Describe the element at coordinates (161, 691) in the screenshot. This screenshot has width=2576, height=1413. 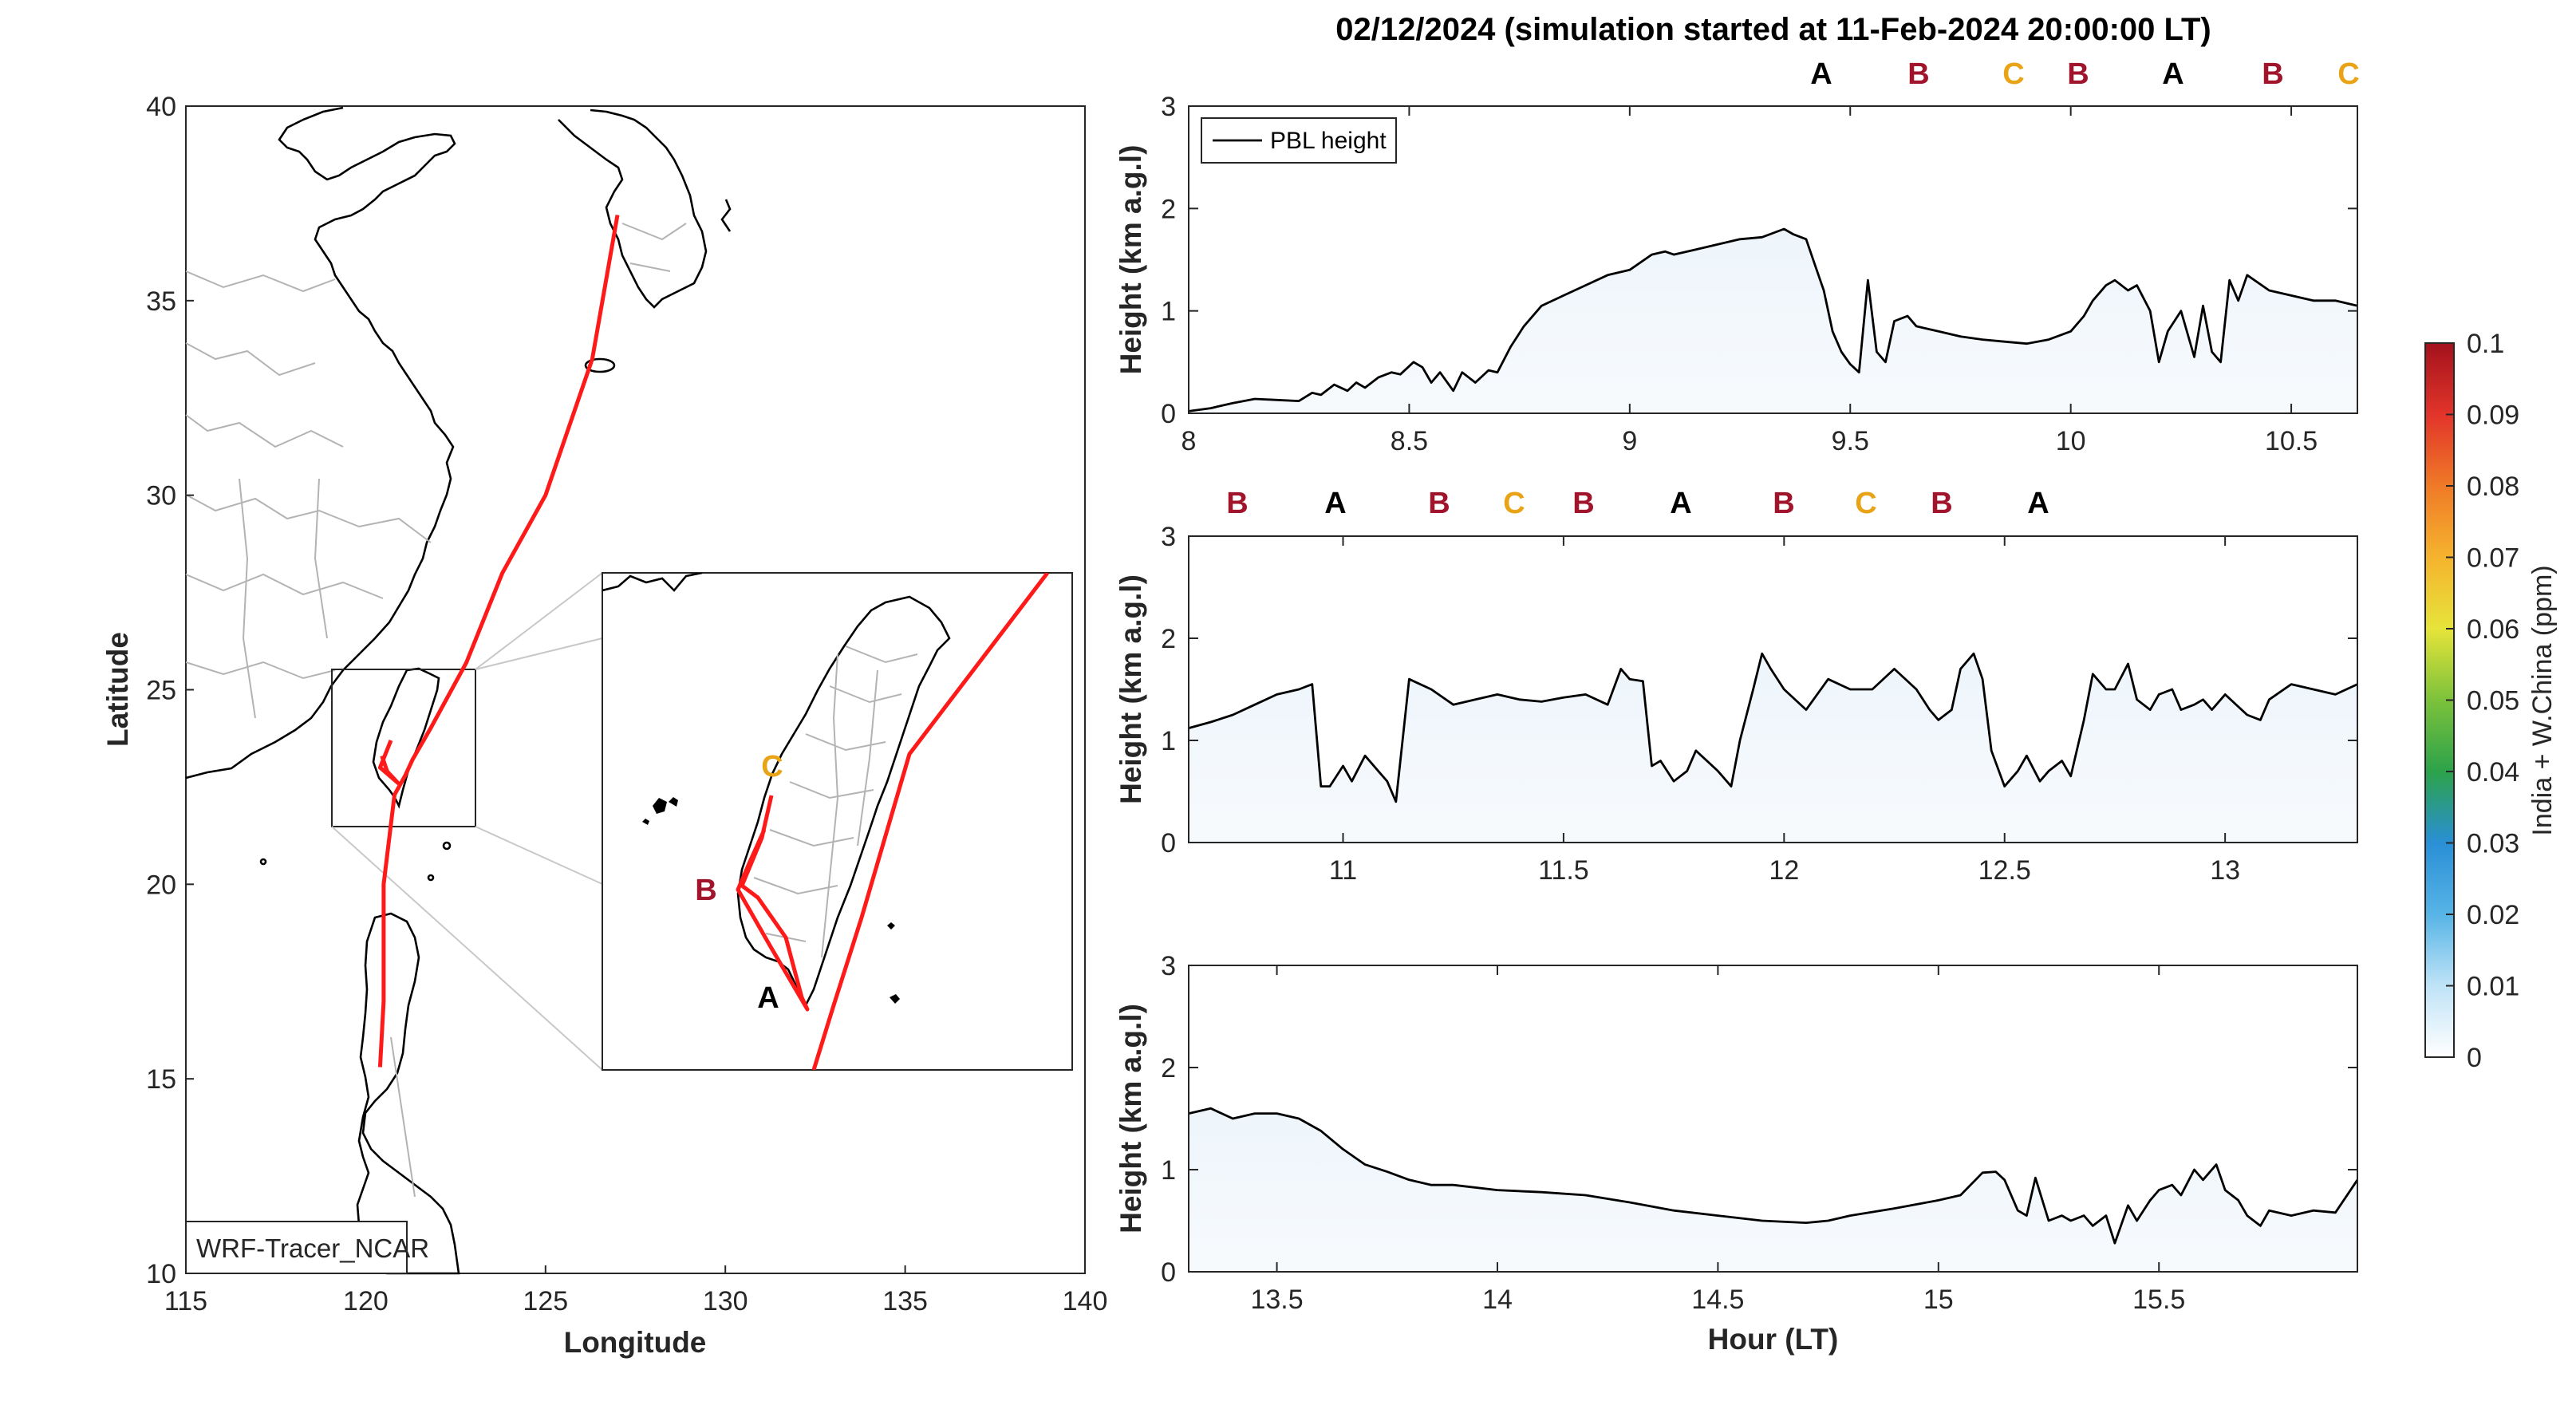
I see `map-y-tick-label: 25` at that location.